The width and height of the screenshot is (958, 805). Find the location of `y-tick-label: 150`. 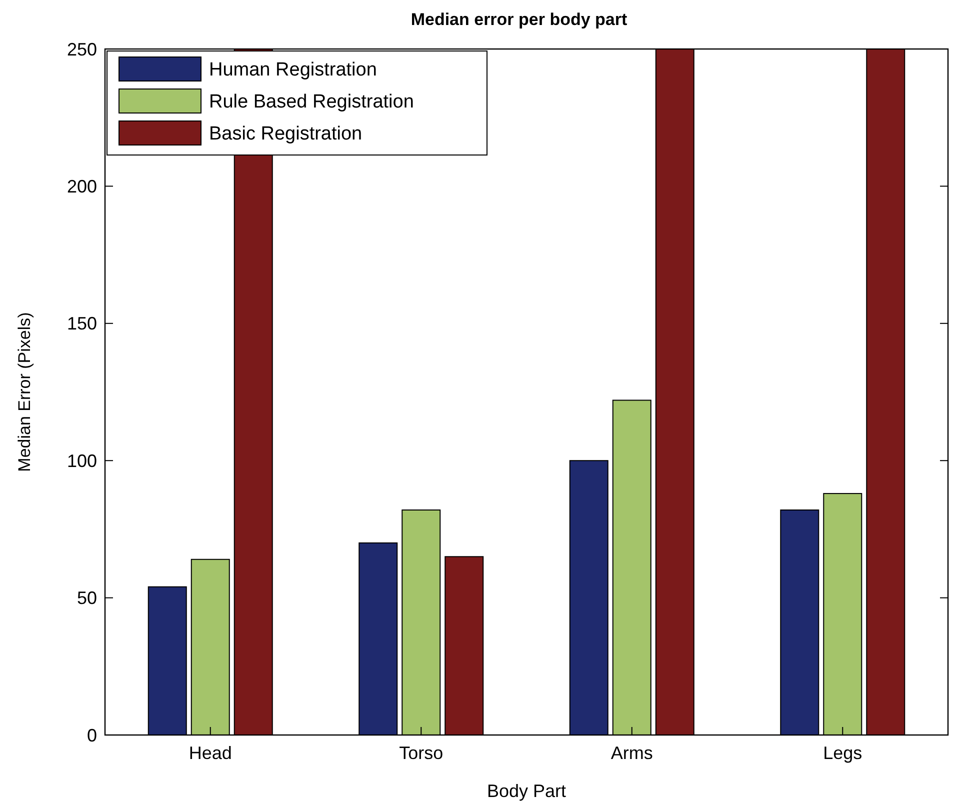

y-tick-label: 150 is located at coordinates (81, 324).